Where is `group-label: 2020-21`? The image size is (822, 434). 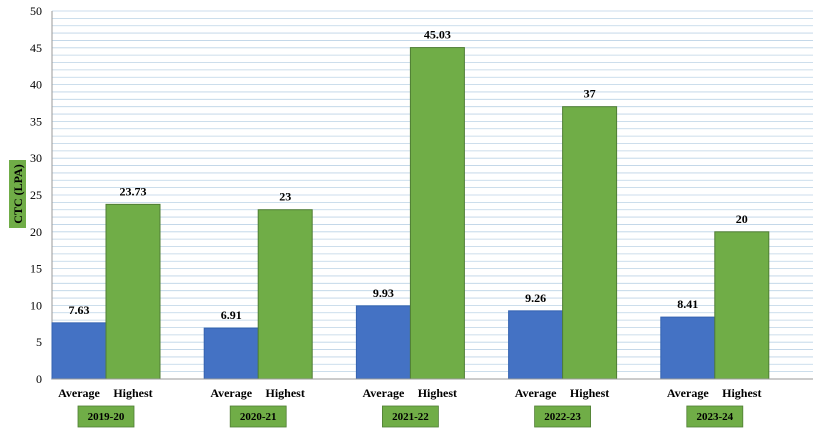
group-label: 2020-21 is located at coordinates (258, 417).